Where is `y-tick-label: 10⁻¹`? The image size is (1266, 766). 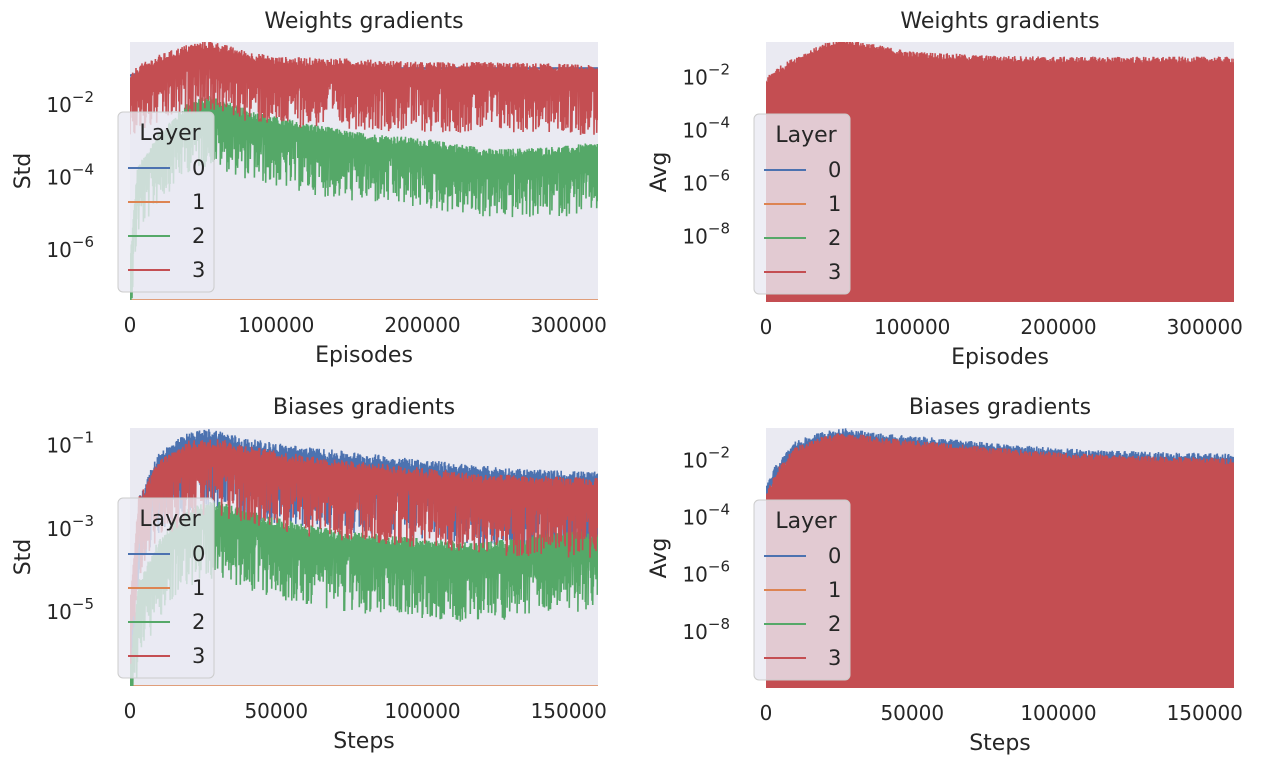 y-tick-label: 10⁻¹ is located at coordinates (70, 443).